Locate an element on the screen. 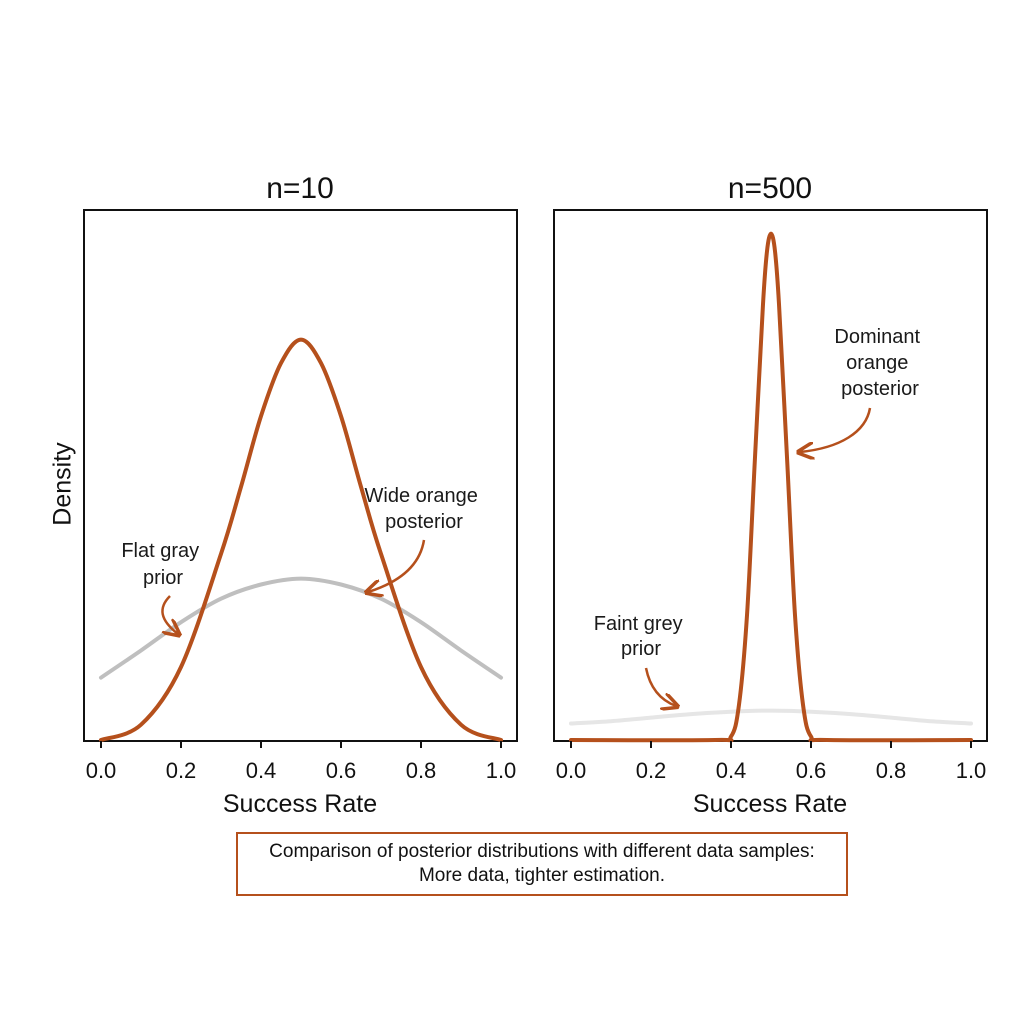  annotation-posterior: Dominant orange posterior is located at coordinates (879, 363).